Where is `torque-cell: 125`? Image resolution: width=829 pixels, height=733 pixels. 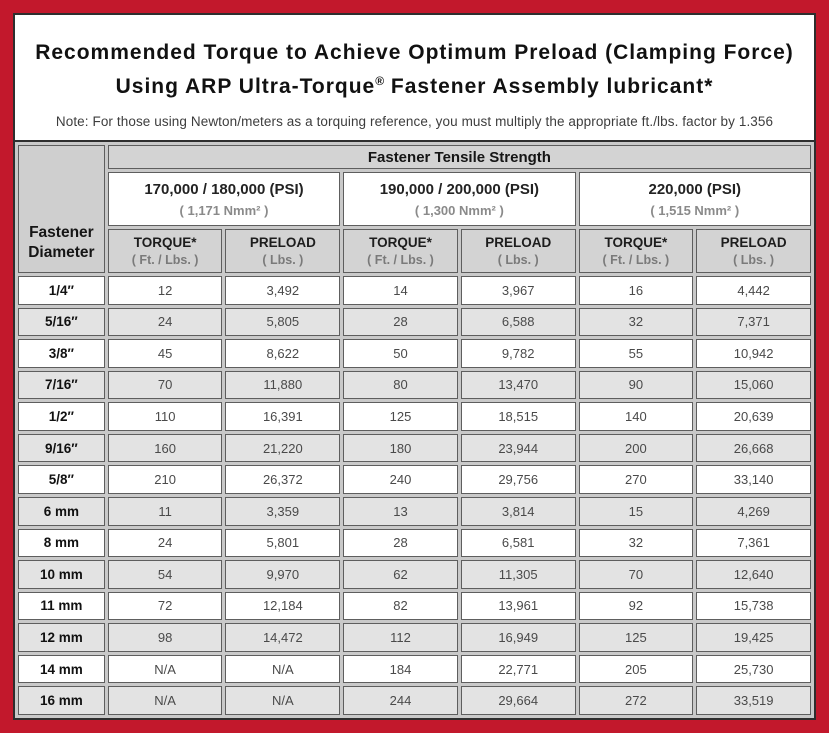 torque-cell: 125 is located at coordinates (636, 637).